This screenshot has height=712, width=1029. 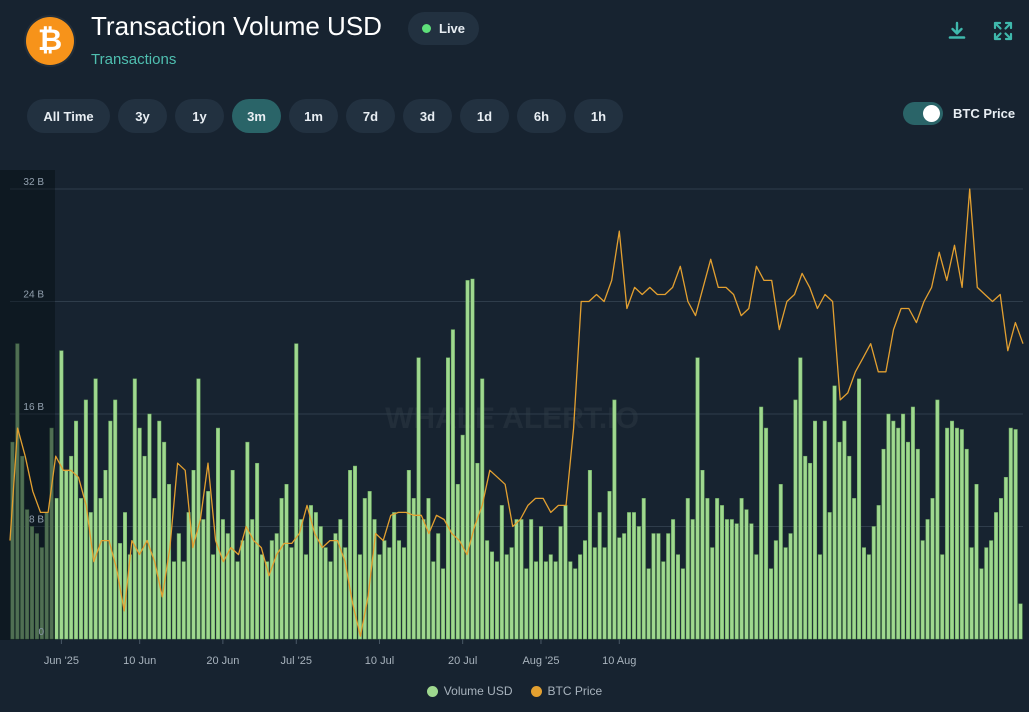 I want to click on bitcoin-logo-icon: ₿, so click(x=50, y=41).